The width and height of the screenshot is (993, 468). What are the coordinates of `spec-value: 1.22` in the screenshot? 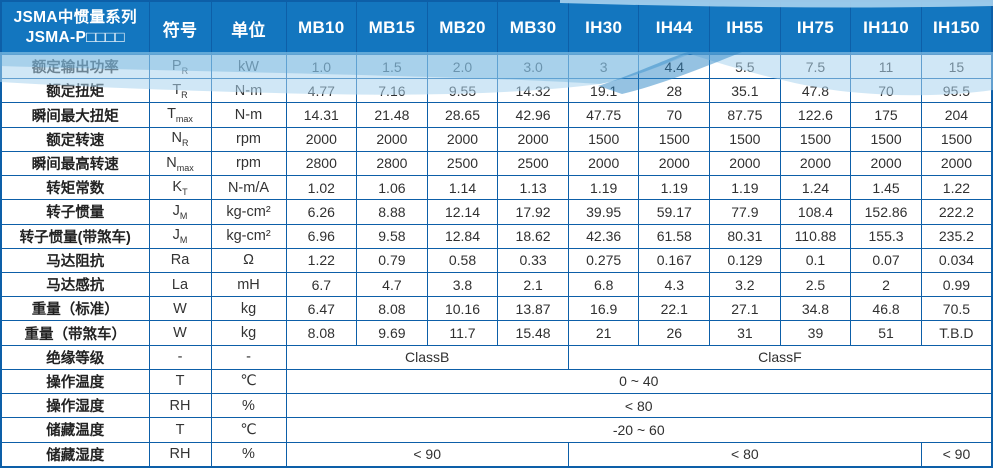 It's located at (321, 260).